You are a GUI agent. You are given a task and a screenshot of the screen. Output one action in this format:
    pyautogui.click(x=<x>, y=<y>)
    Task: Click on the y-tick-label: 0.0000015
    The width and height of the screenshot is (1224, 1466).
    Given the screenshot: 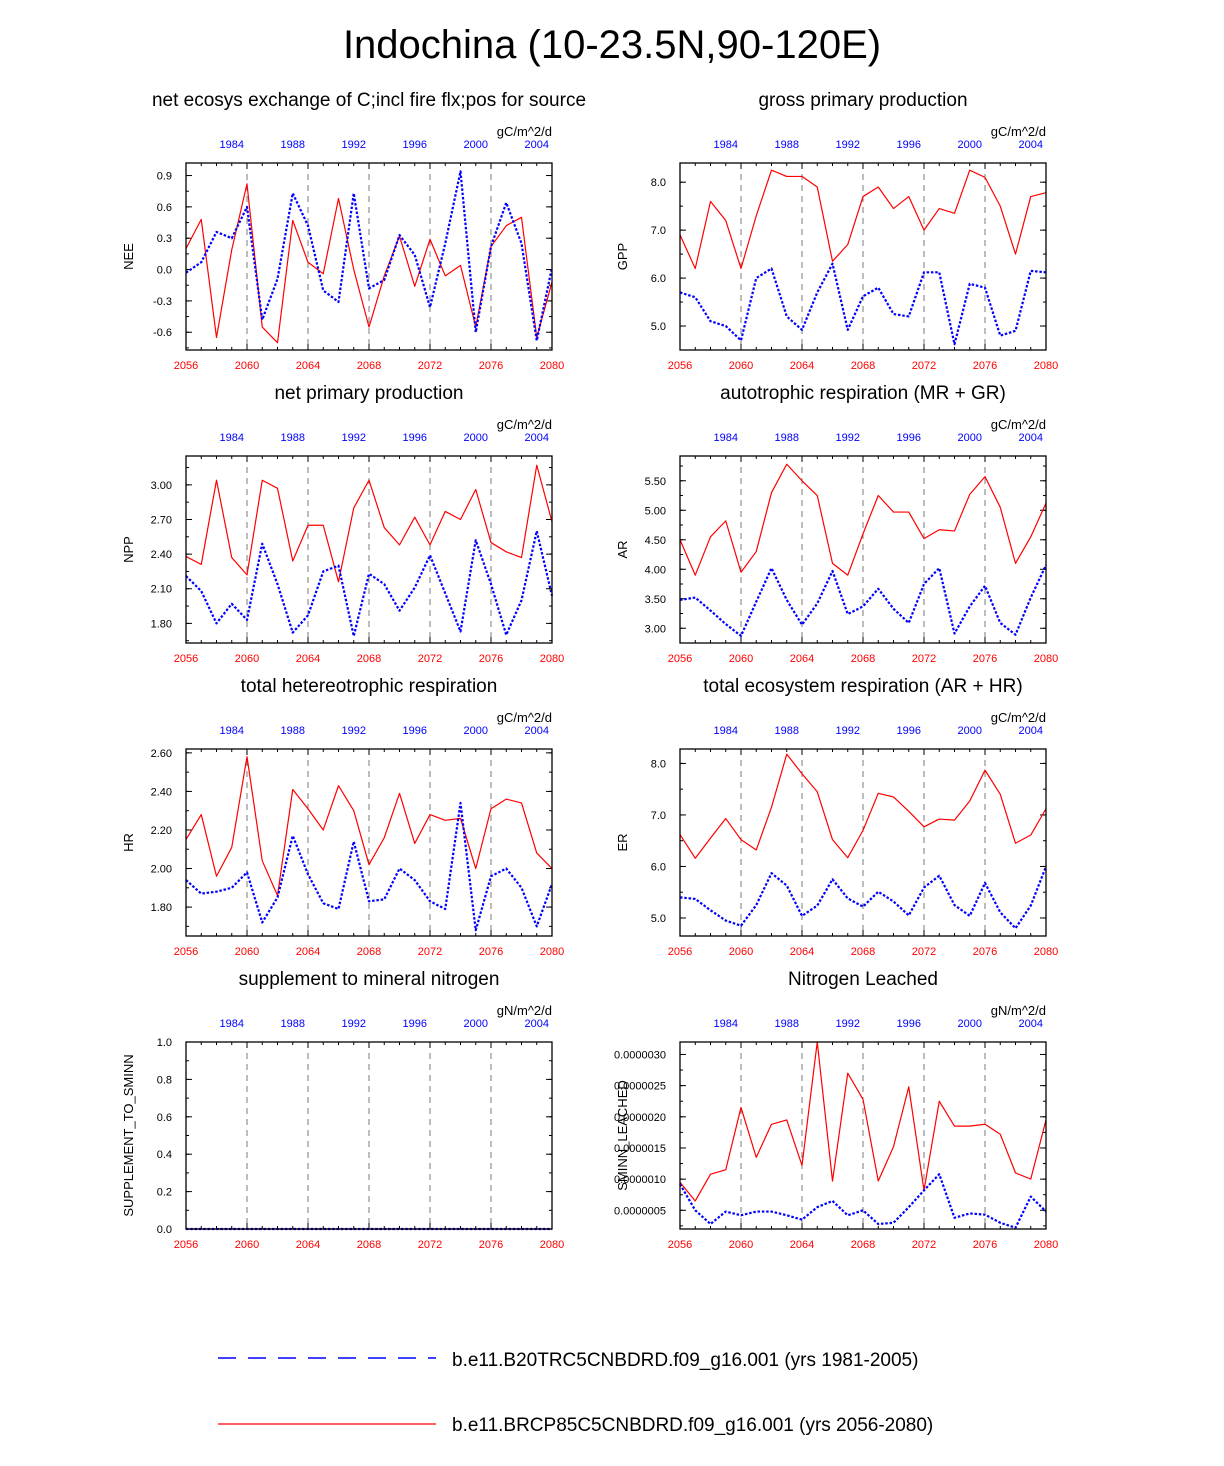 What is the action you would take?
    pyautogui.click(x=640, y=1149)
    